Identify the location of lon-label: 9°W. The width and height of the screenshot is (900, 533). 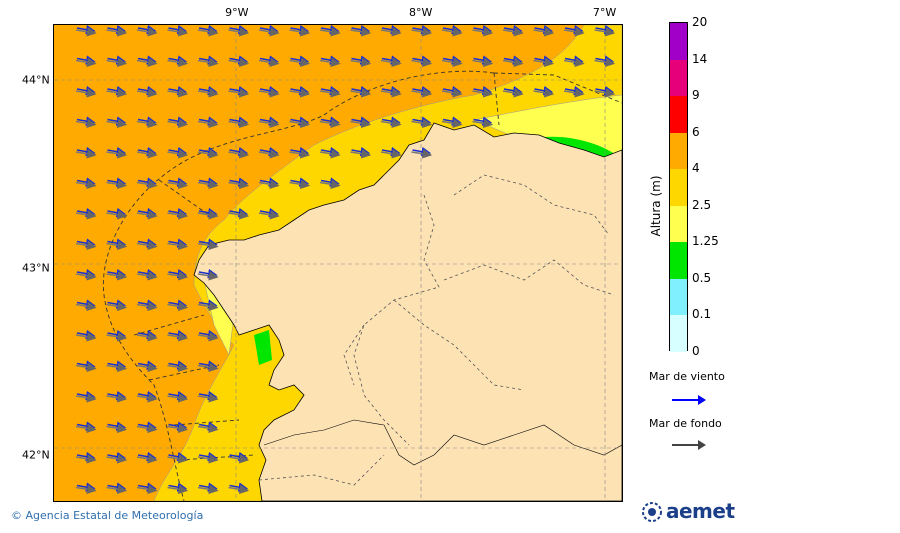
(237, 12).